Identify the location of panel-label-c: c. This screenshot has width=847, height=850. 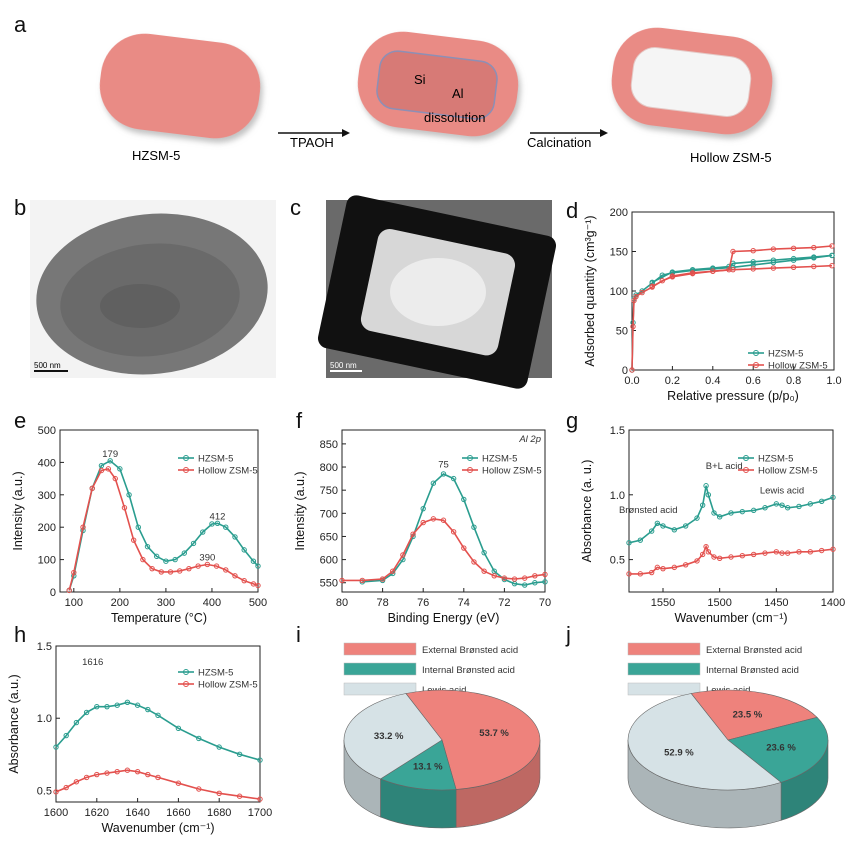
(295, 207).